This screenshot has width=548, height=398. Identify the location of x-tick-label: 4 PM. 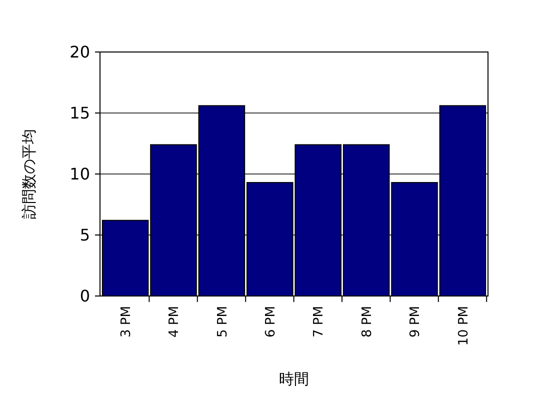
(174, 322).